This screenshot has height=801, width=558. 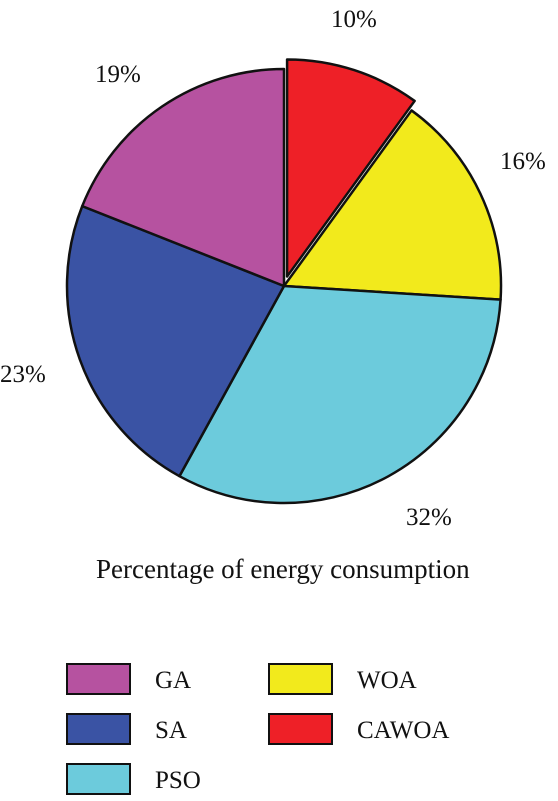 What do you see at coordinates (178, 780) in the screenshot?
I see `legend-label-pso: PSO` at bounding box center [178, 780].